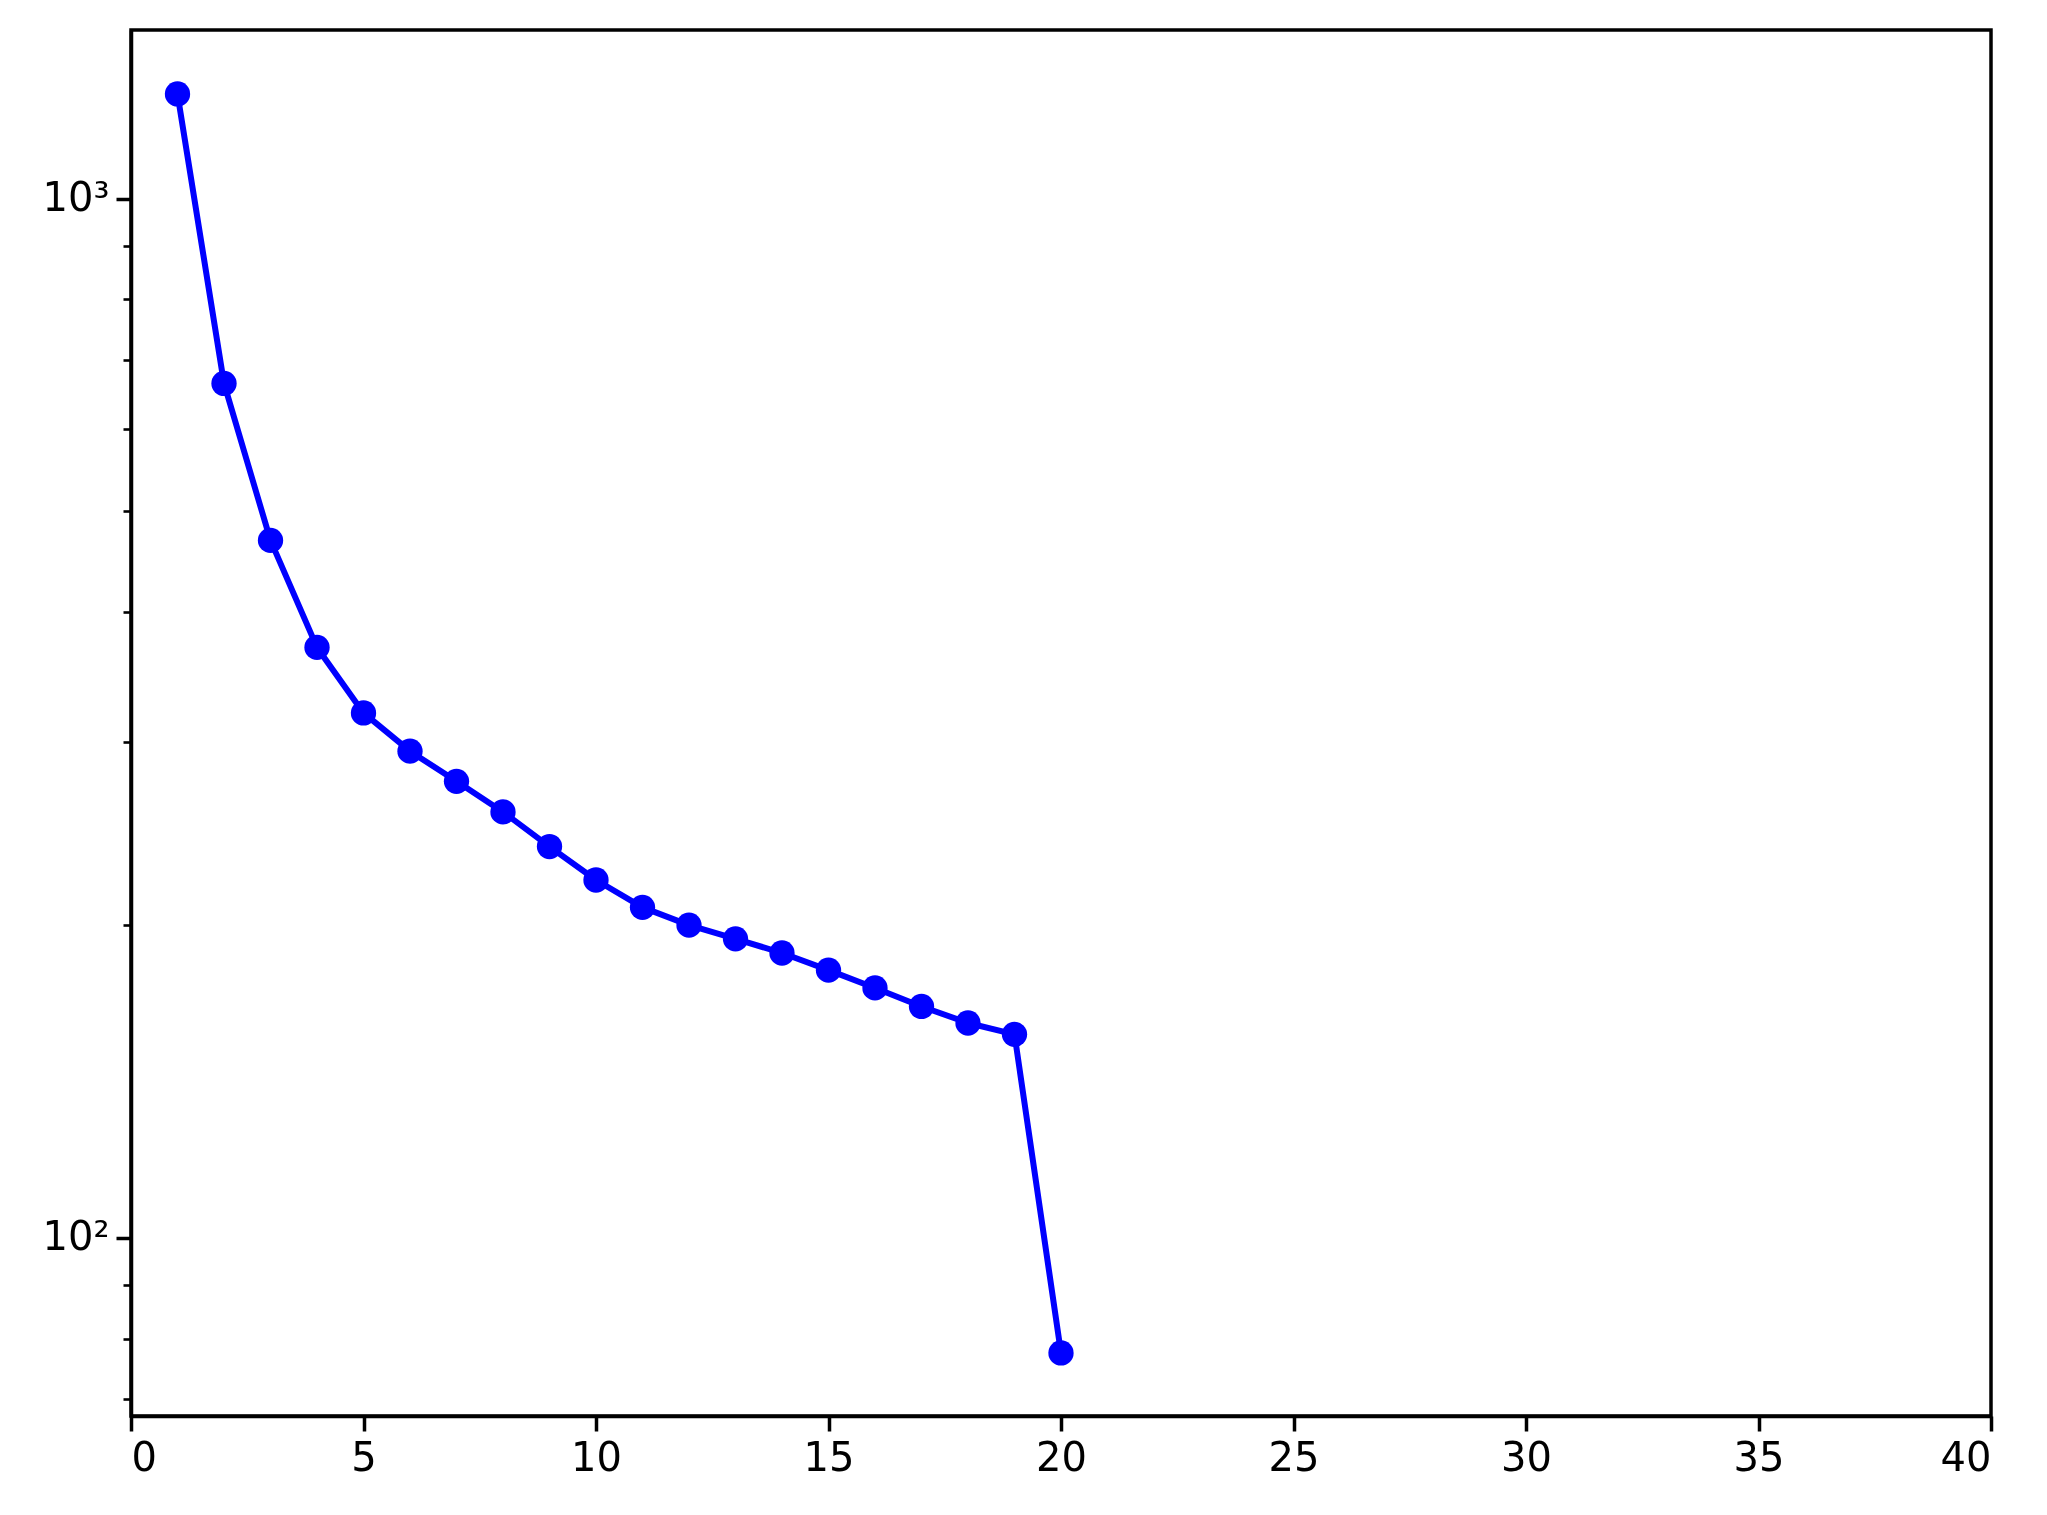 This screenshot has height=1515, width=2047. What do you see at coordinates (1061, 1456) in the screenshot?
I see `x-tick-label: 20` at bounding box center [1061, 1456].